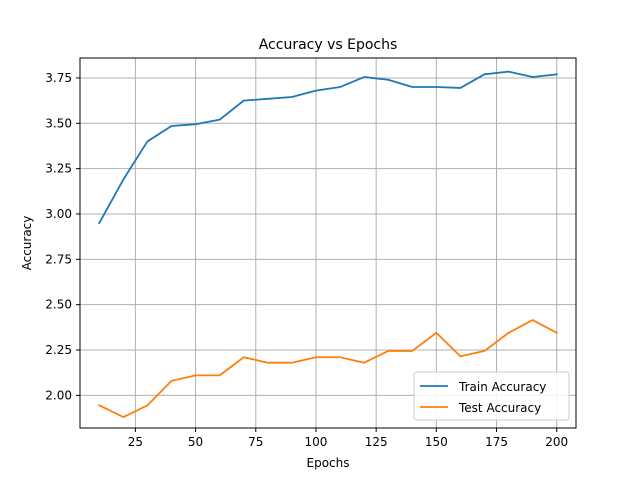 Image resolution: width=640 pixels, height=480 pixels. I want to click on x-tick-label: 100, so click(316, 442).